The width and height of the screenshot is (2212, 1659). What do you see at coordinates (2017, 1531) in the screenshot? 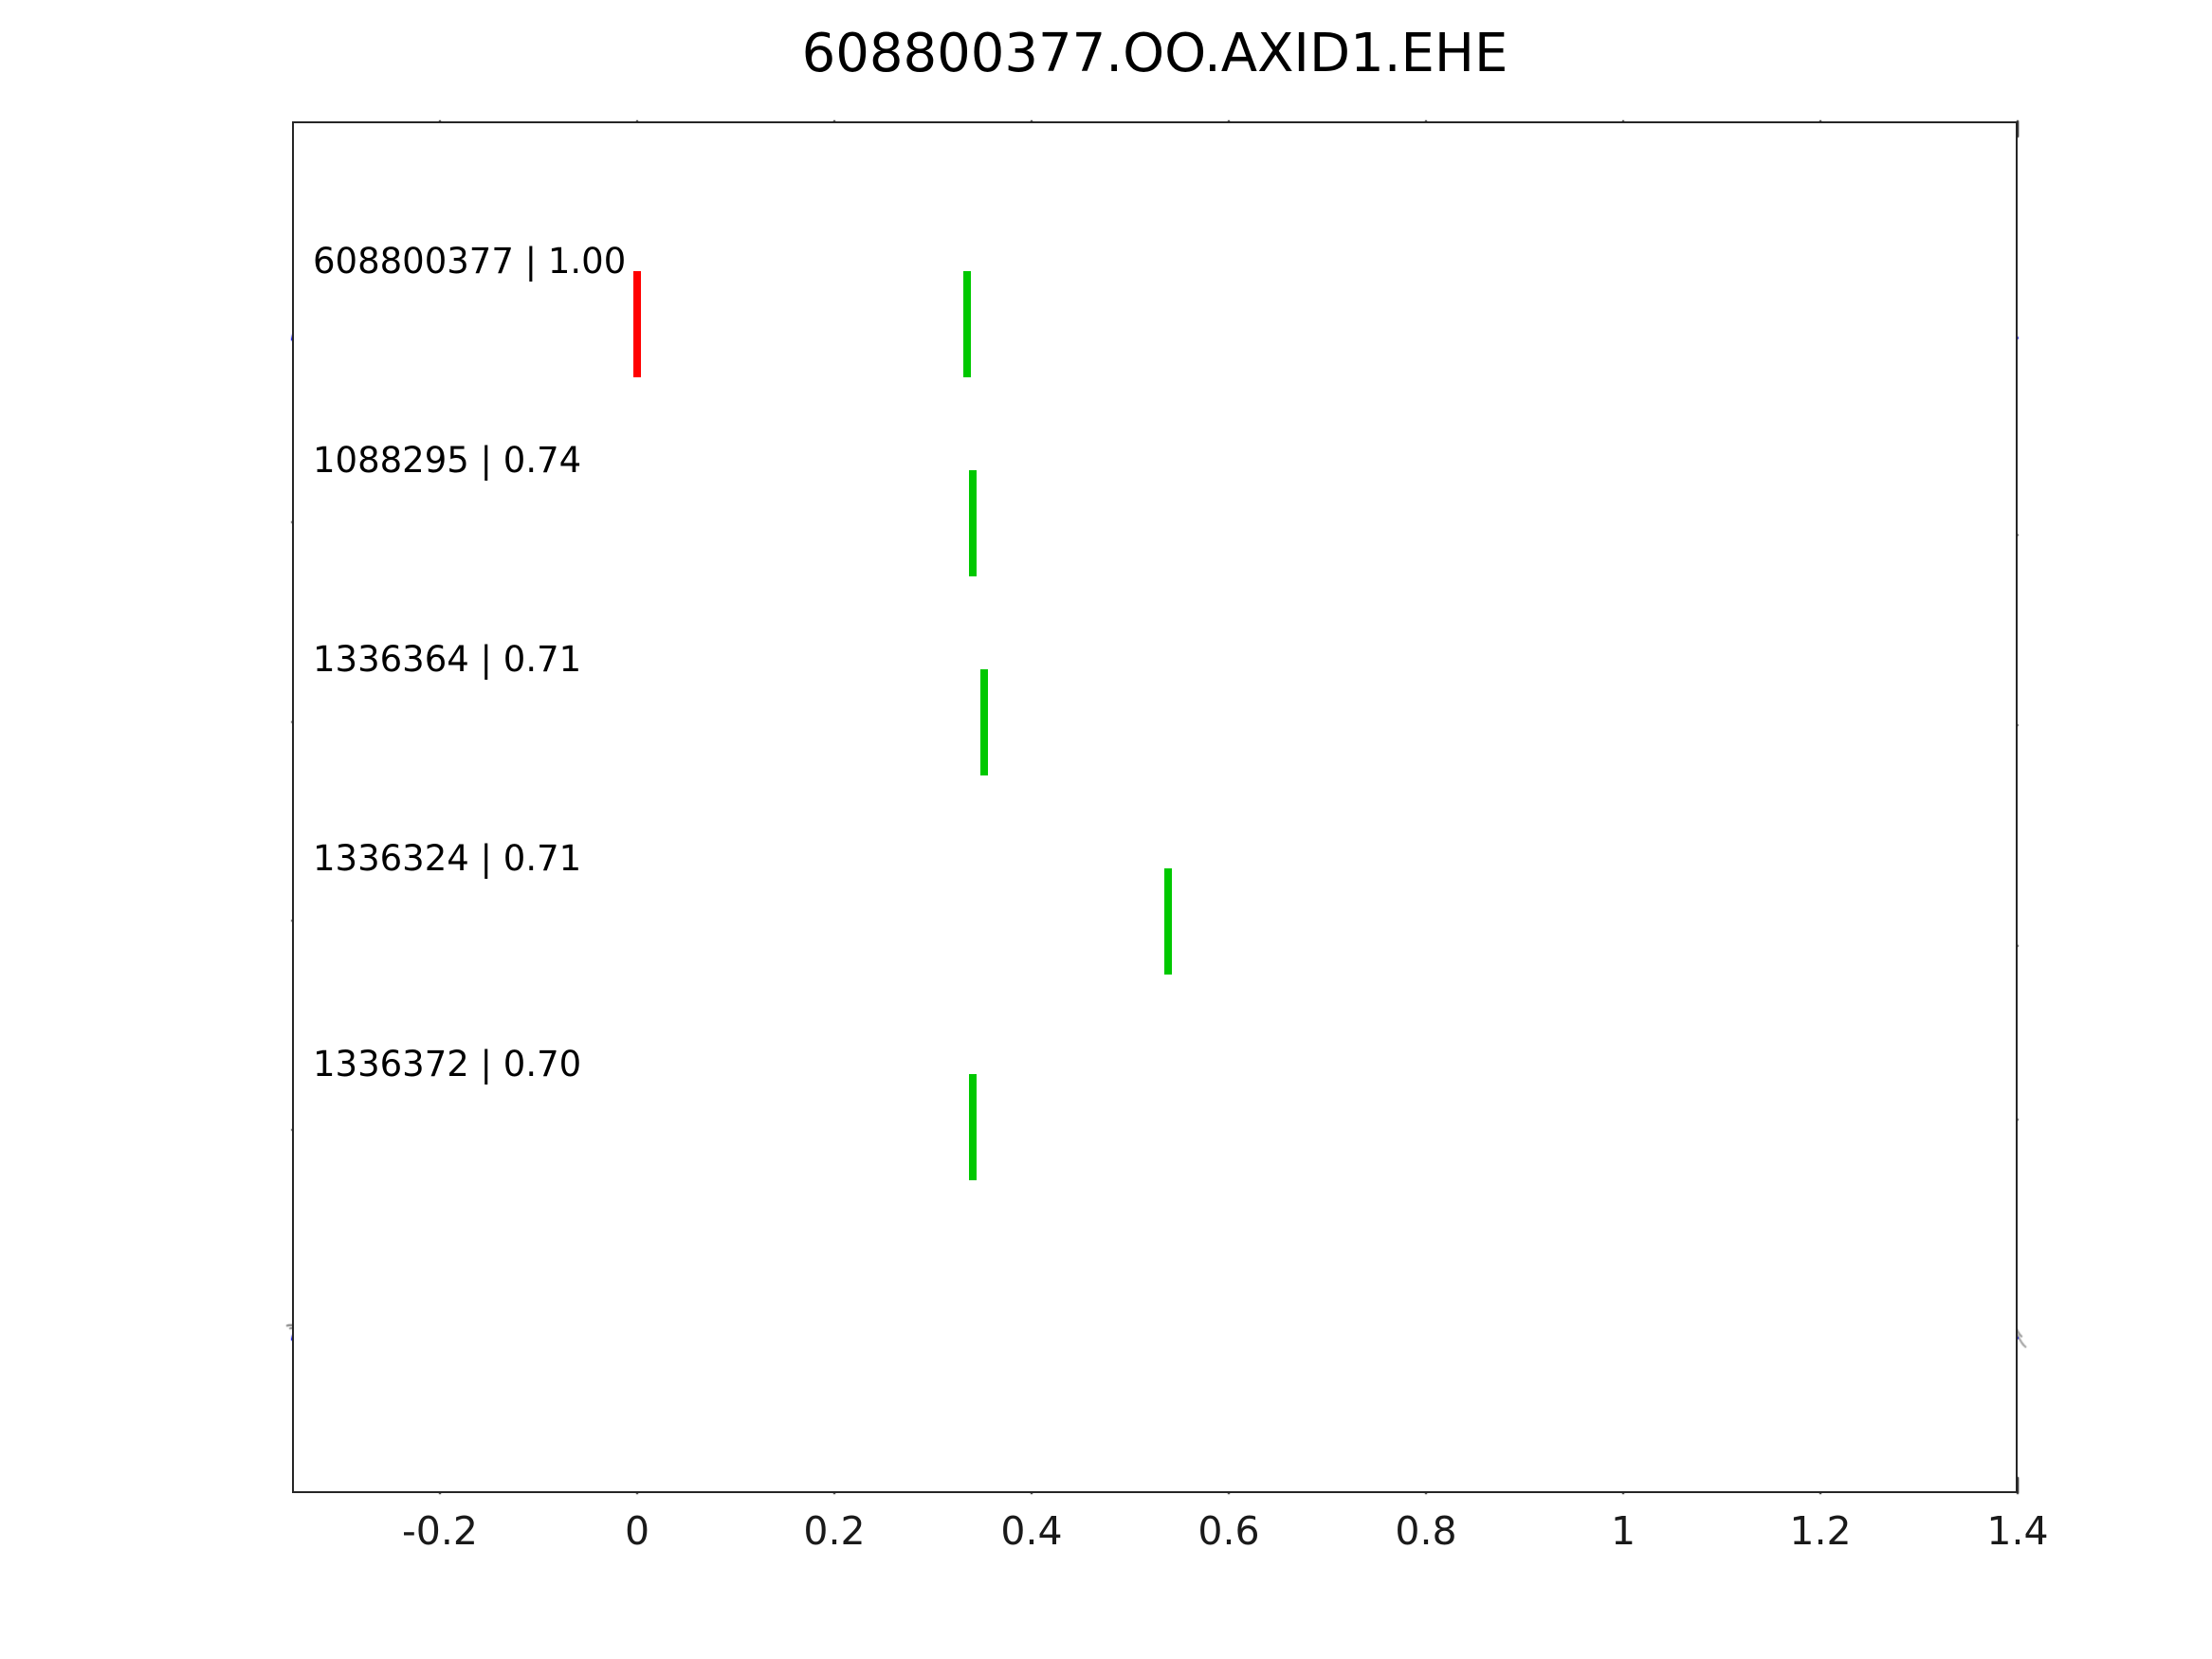
I see `x-tick-label: 1.4` at bounding box center [2017, 1531].